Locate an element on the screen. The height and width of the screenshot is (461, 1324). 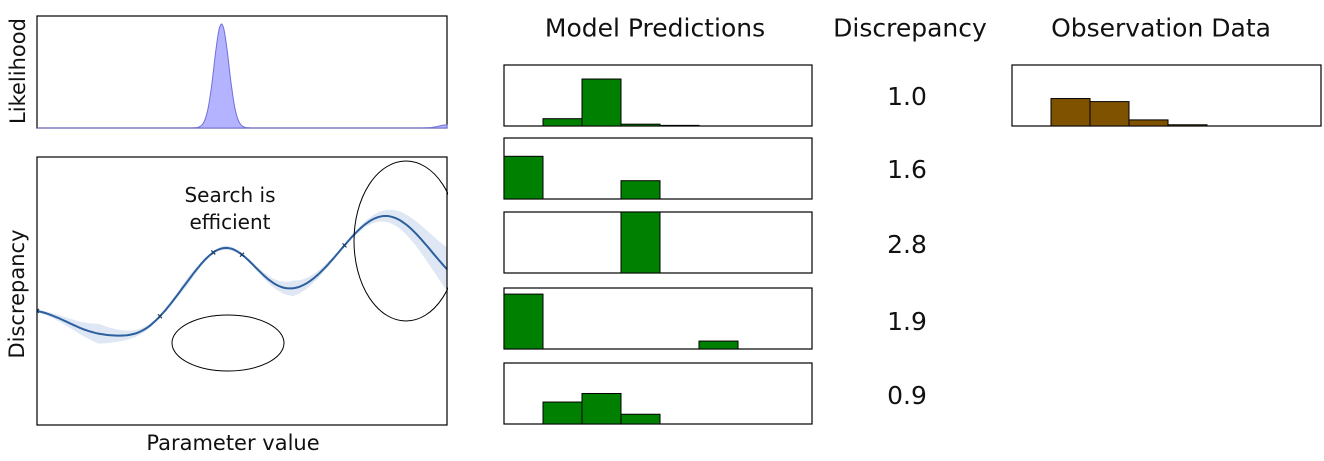
likelihood-plot is located at coordinates (242, 72).